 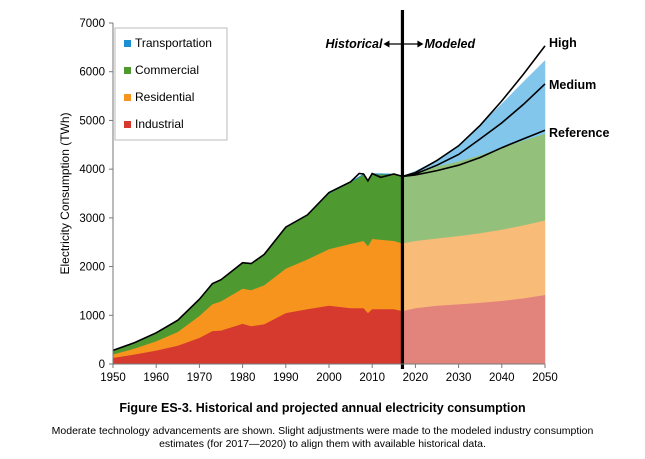 What do you see at coordinates (372, 378) in the screenshot?
I see `x-tick-label: 2010` at bounding box center [372, 378].